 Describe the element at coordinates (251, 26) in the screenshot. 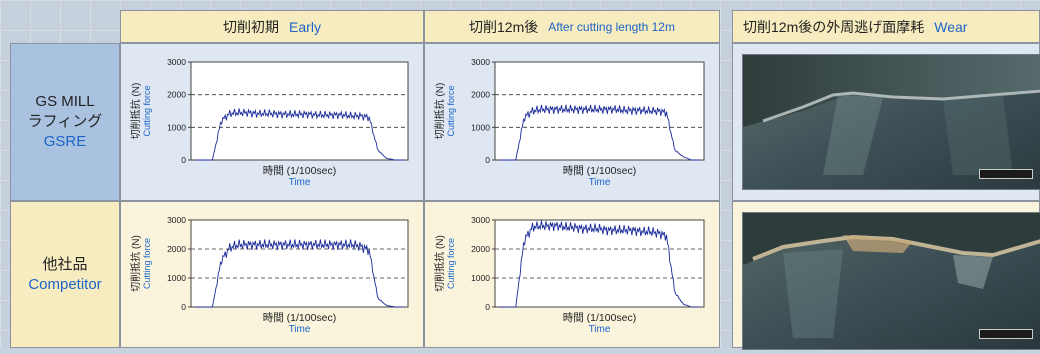

I see `header-early-jp: 切削初期` at that location.